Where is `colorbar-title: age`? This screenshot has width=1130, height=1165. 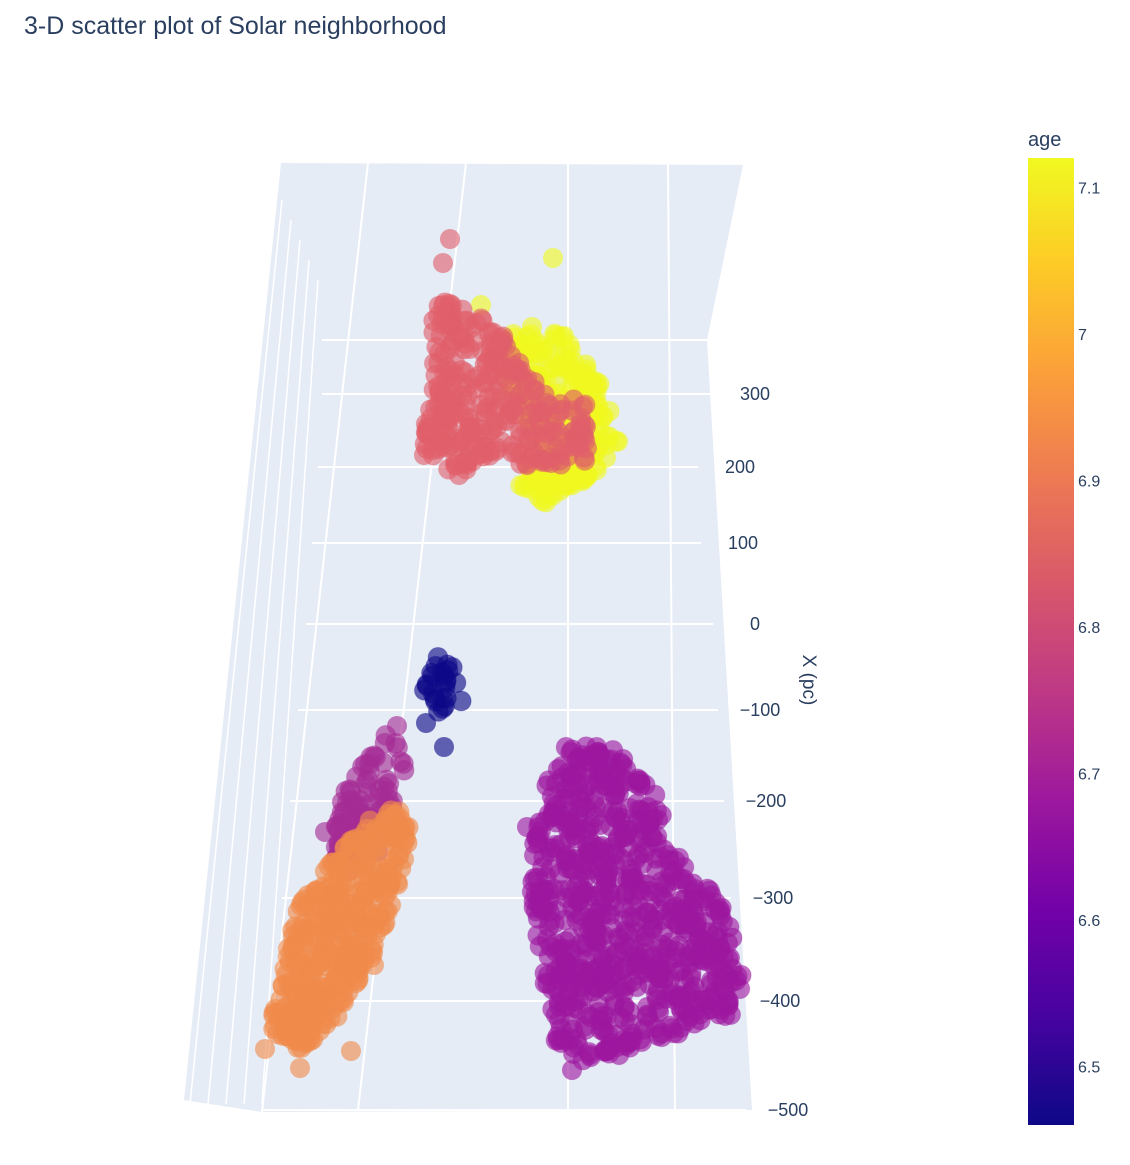
colorbar-title: age is located at coordinates (1044, 140).